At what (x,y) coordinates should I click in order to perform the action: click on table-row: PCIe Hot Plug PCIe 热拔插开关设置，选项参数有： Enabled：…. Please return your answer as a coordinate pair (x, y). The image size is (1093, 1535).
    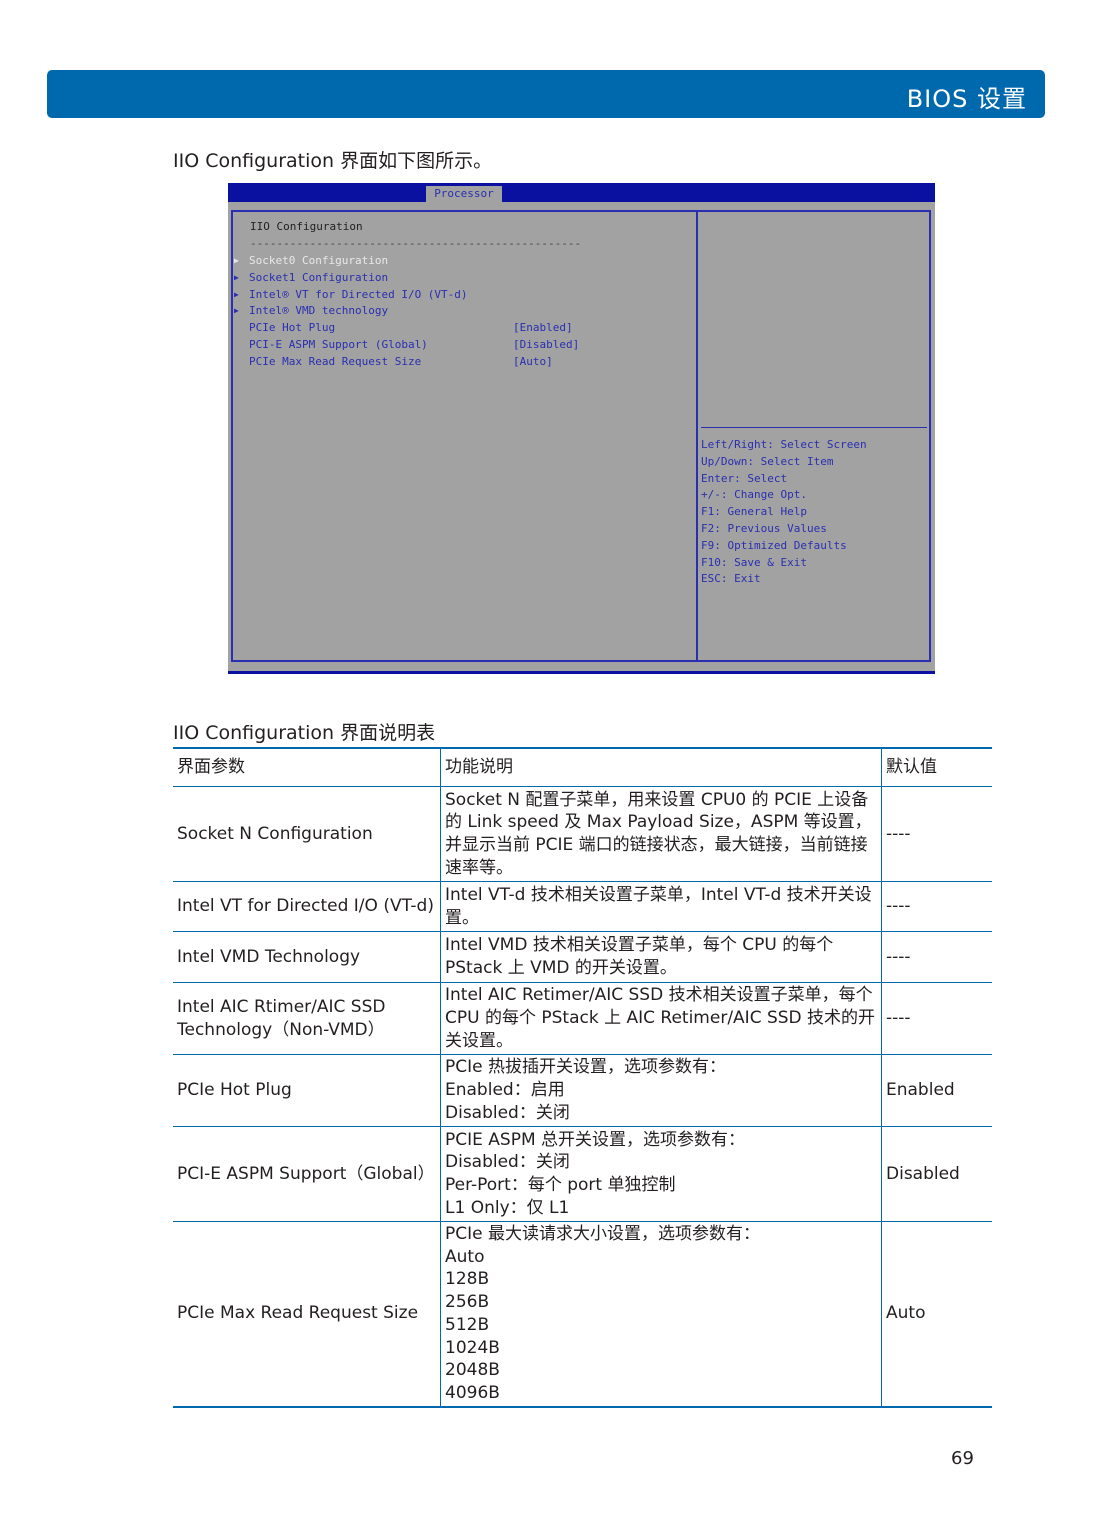
    Looking at the image, I should click on (582, 1090).